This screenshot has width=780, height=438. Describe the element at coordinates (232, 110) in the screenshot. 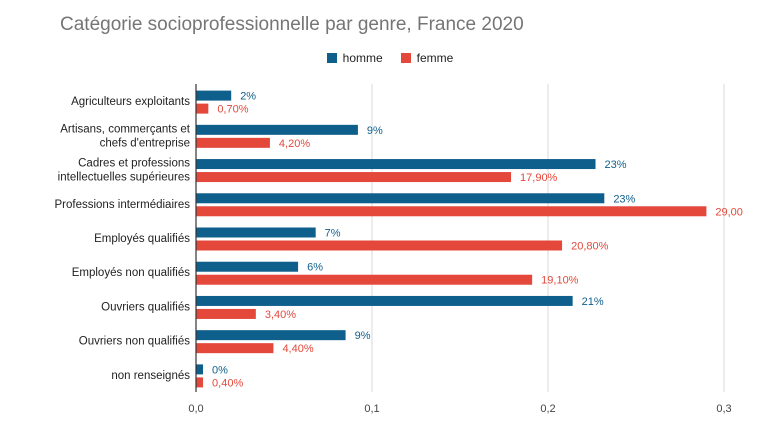

I see `data-label-femme-0: 0,70%` at that location.